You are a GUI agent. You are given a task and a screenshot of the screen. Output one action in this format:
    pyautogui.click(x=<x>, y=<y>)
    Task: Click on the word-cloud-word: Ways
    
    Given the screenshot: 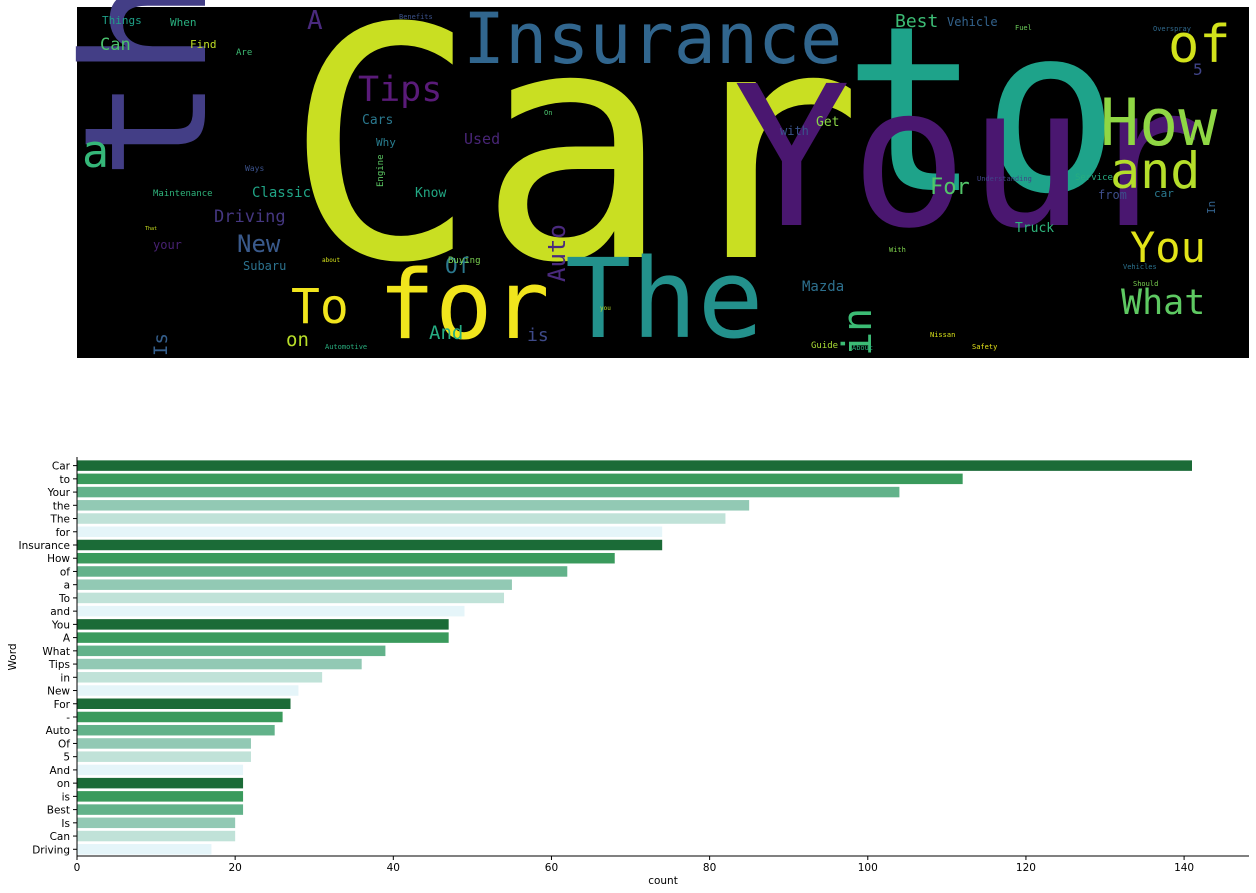 What is the action you would take?
    pyautogui.click(x=254, y=168)
    